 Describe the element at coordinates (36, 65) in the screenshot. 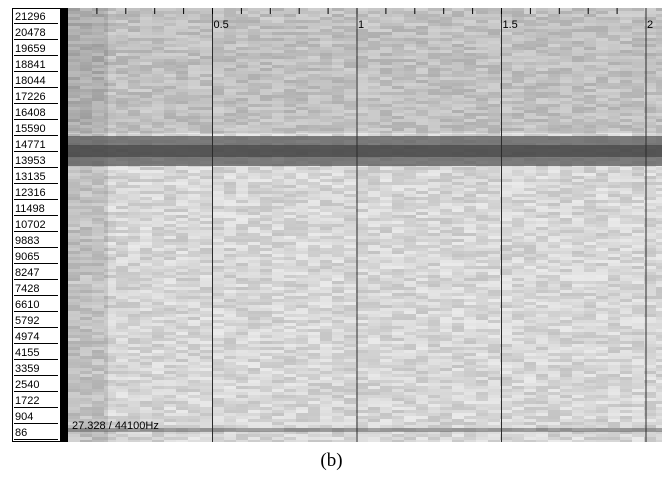

I see `frequency-label: 18841` at that location.